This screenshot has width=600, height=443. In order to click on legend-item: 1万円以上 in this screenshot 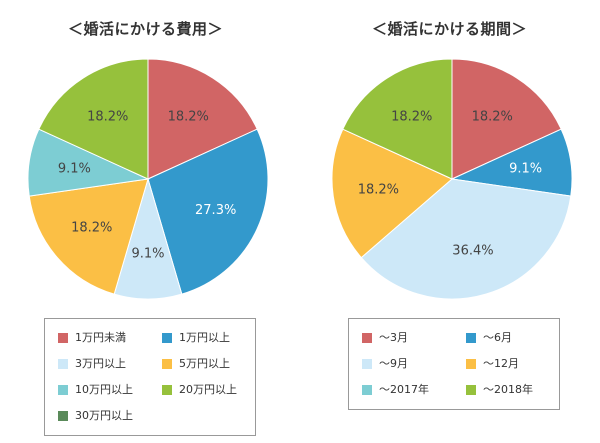, I will do `click(196, 338)`.